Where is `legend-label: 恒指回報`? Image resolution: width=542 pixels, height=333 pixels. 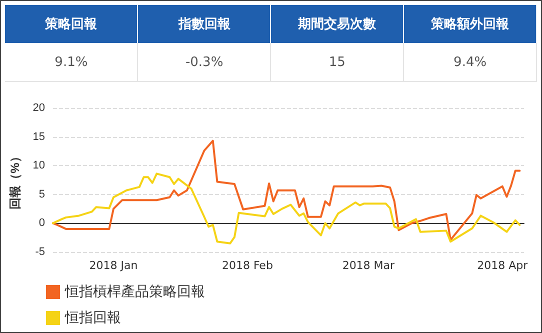
legend-label: 恒指回報 is located at coordinates (92, 318).